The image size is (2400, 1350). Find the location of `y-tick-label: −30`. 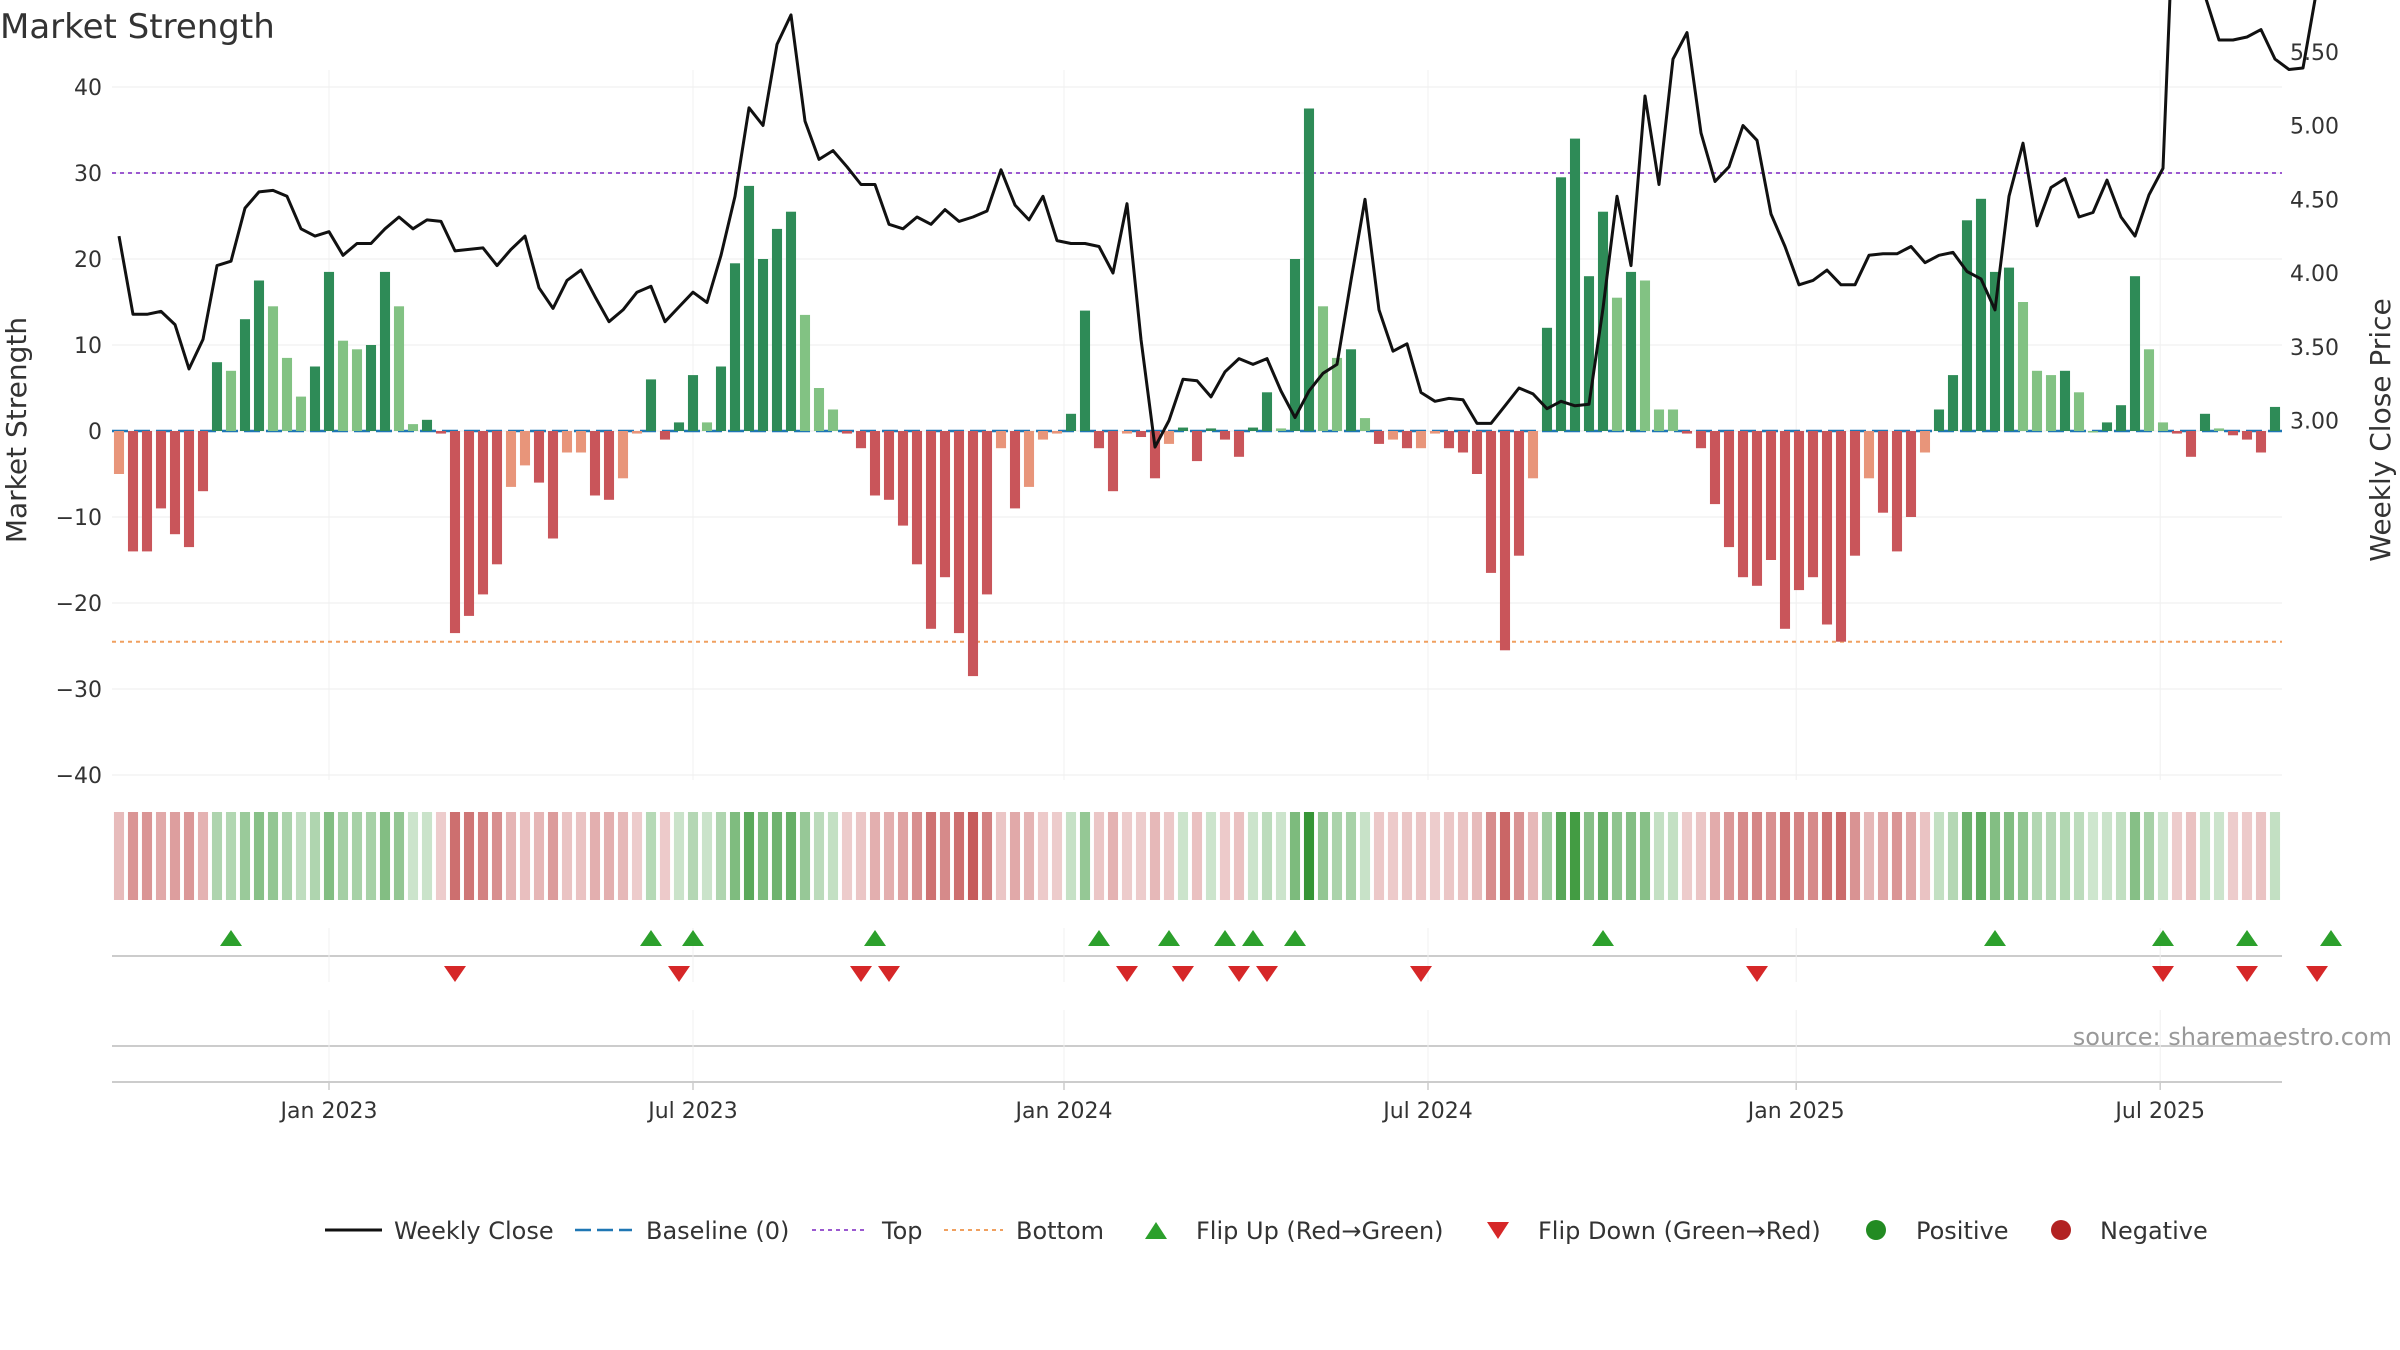

y-tick-label: −30 is located at coordinates (79, 690).